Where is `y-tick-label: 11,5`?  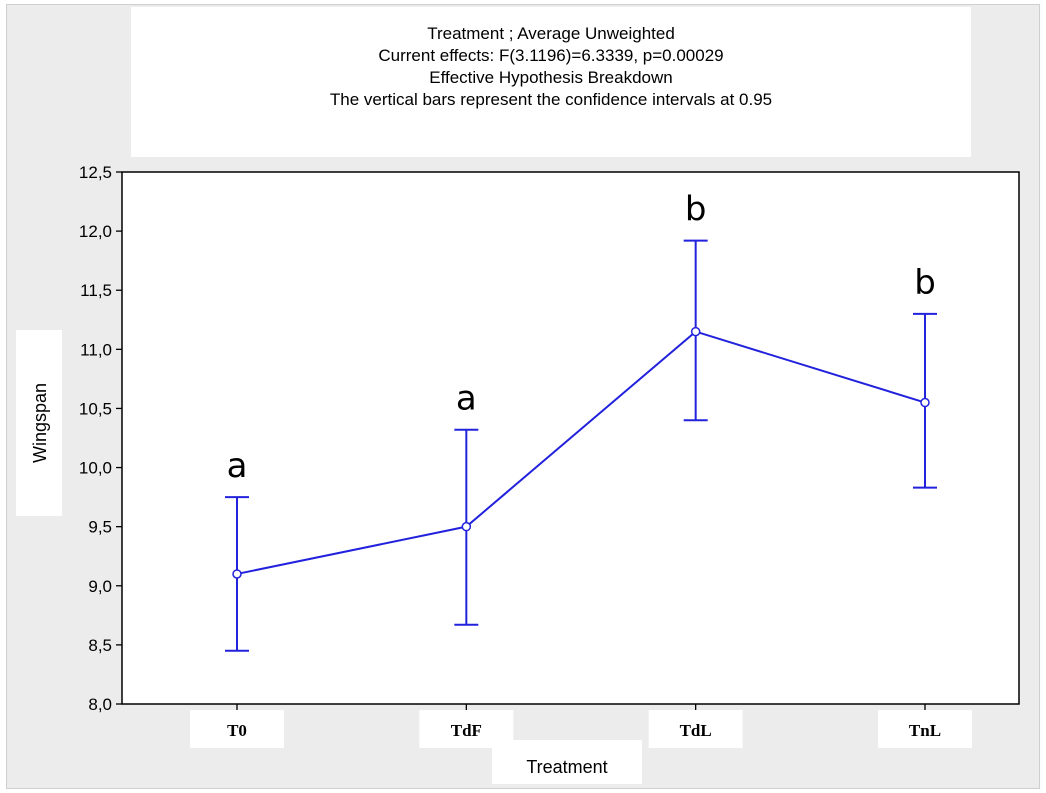
y-tick-label: 11,5 is located at coordinates (96, 290).